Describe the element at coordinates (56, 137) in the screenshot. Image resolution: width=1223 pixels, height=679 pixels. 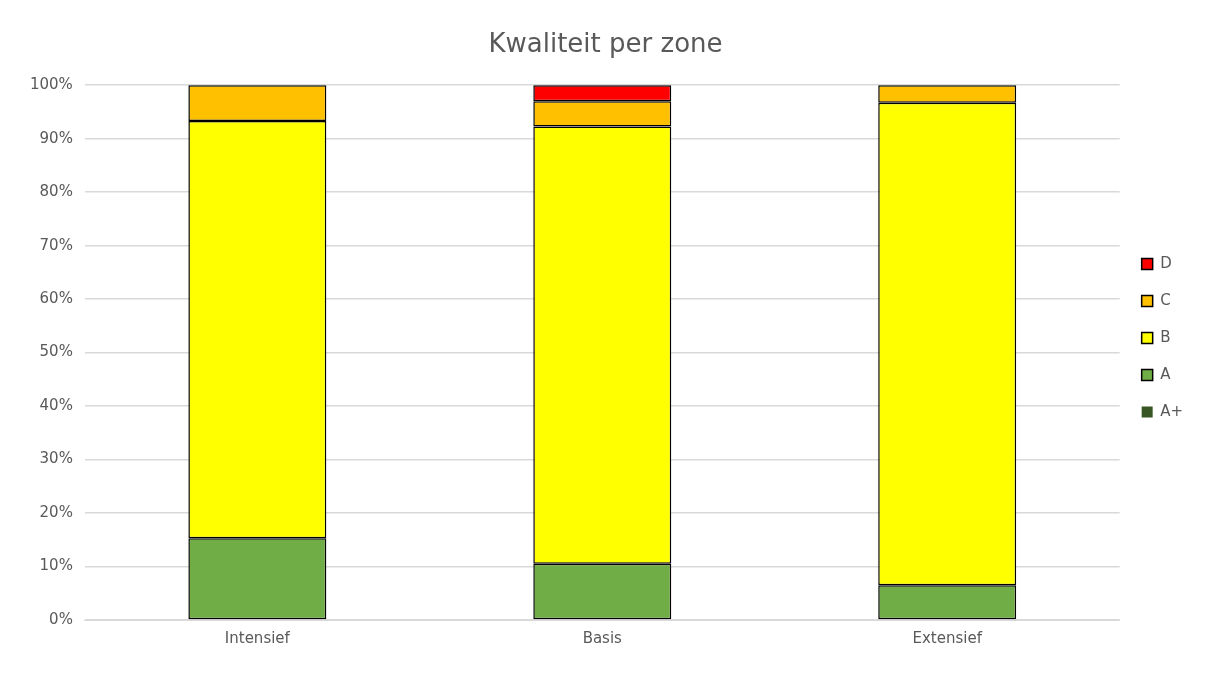
I see `y-tick-label: 90%` at that location.